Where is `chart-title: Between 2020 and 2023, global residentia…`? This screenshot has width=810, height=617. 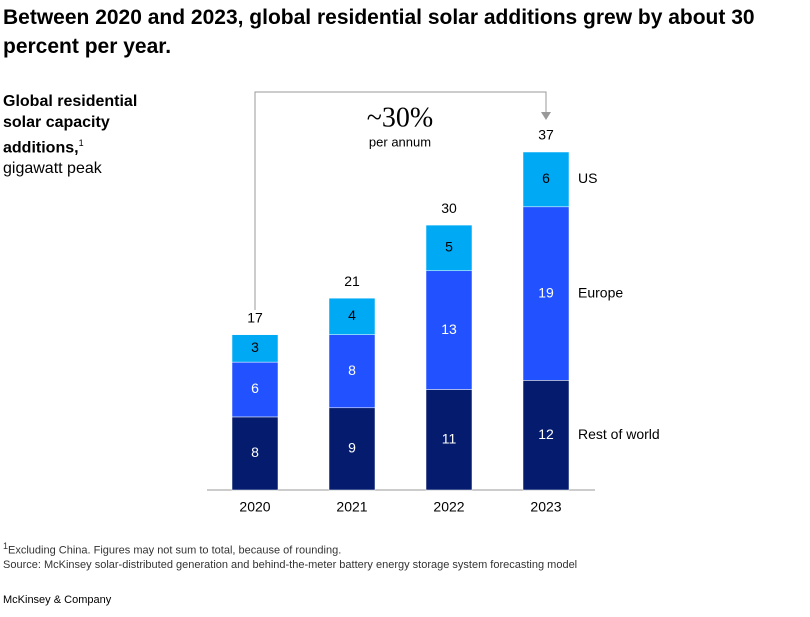 chart-title: Between 2020 and 2023, global residentia… is located at coordinates (379, 32).